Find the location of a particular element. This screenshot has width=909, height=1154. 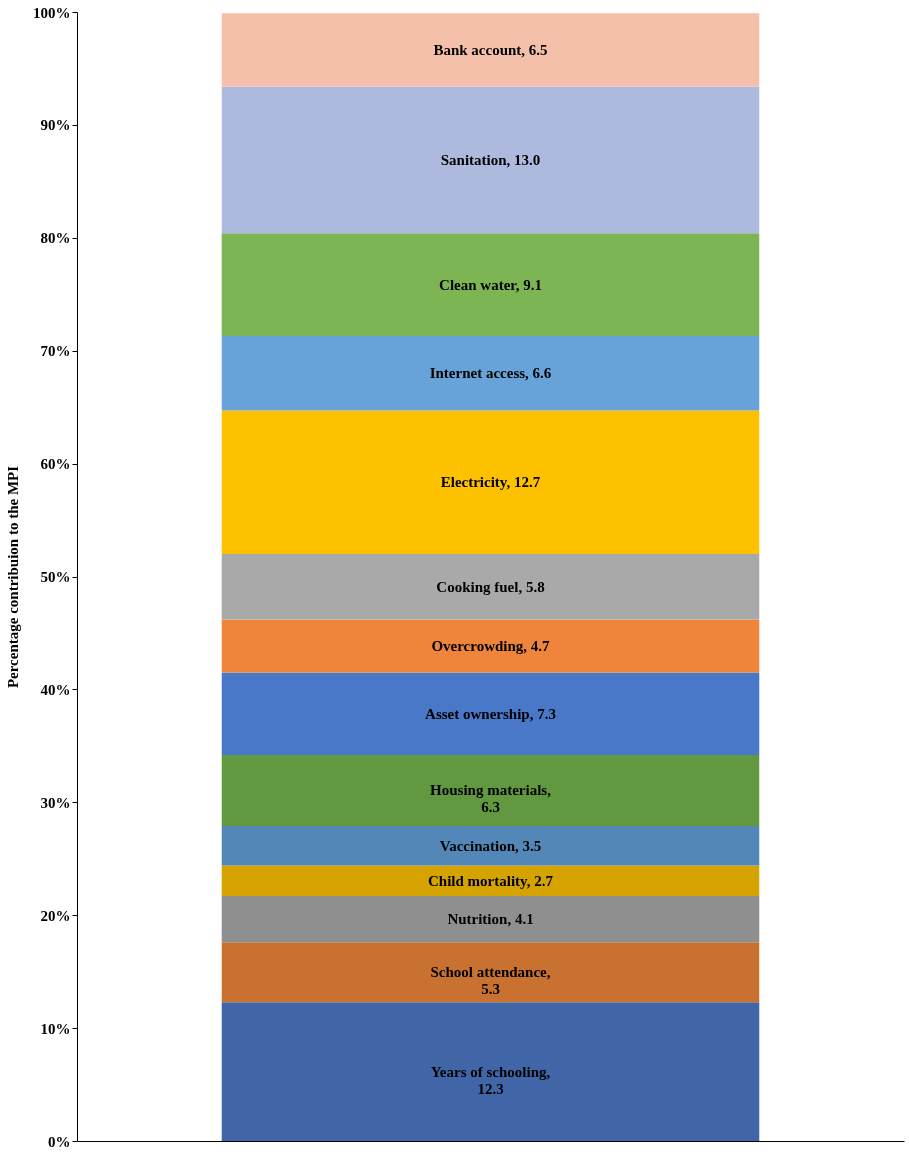

data-label: Housing materials, 6.3 is located at coordinates (491, 799).